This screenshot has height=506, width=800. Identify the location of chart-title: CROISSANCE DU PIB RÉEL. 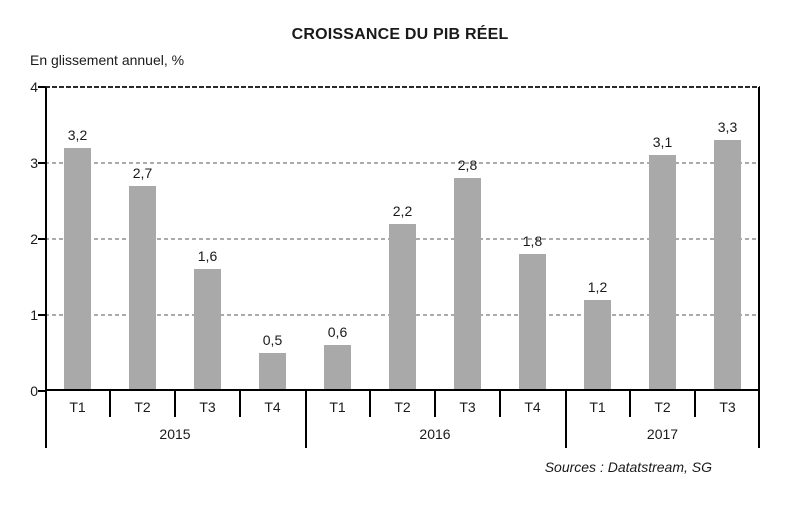
(400, 34).